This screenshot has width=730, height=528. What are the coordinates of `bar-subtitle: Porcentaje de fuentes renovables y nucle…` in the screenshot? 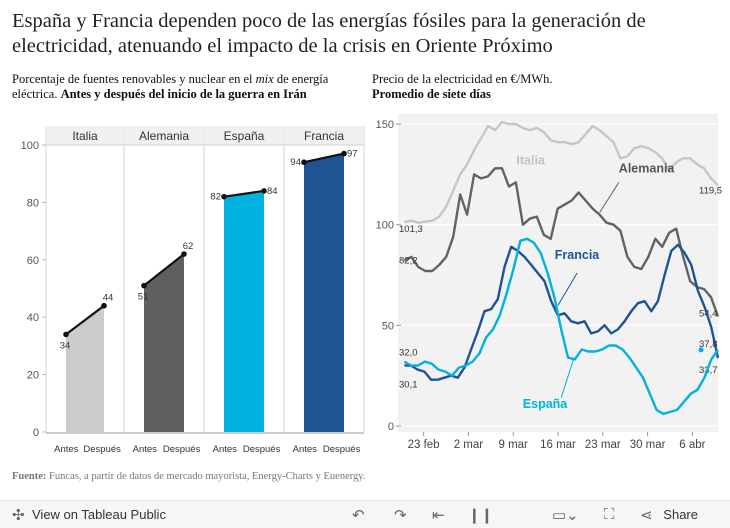 It's located at (184, 87).